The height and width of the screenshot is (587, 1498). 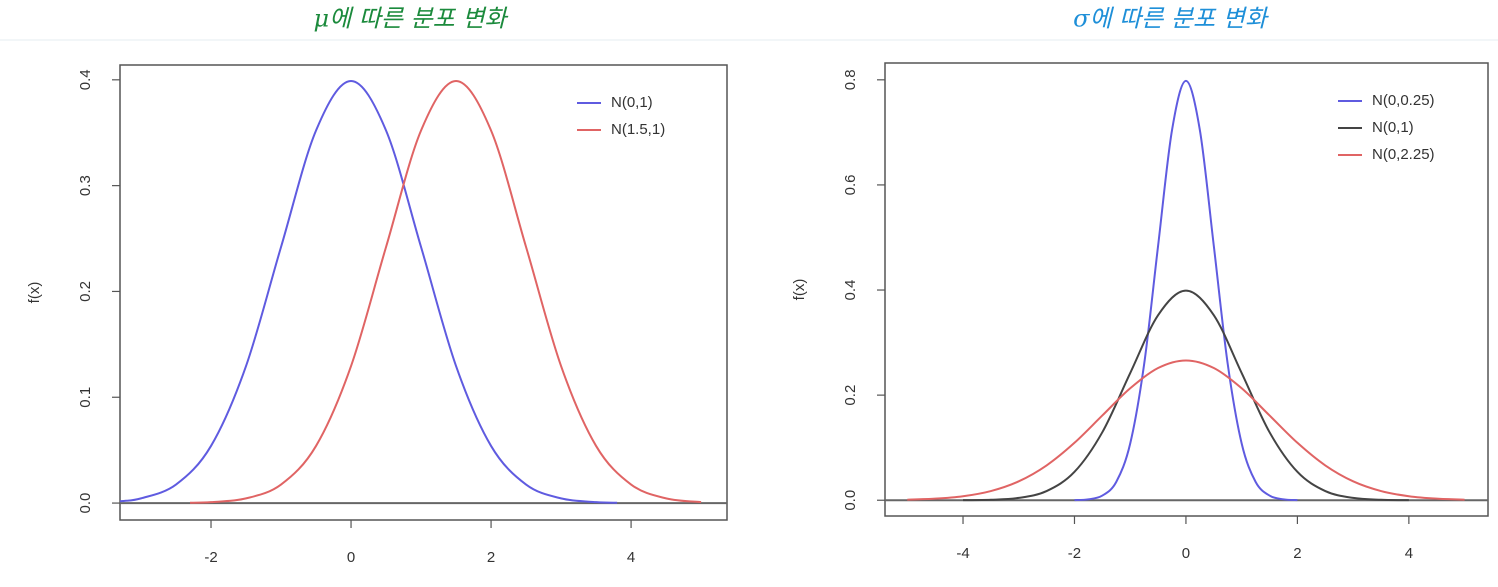 I want to click on y-tick-label: 0.6, so click(x=850, y=184).